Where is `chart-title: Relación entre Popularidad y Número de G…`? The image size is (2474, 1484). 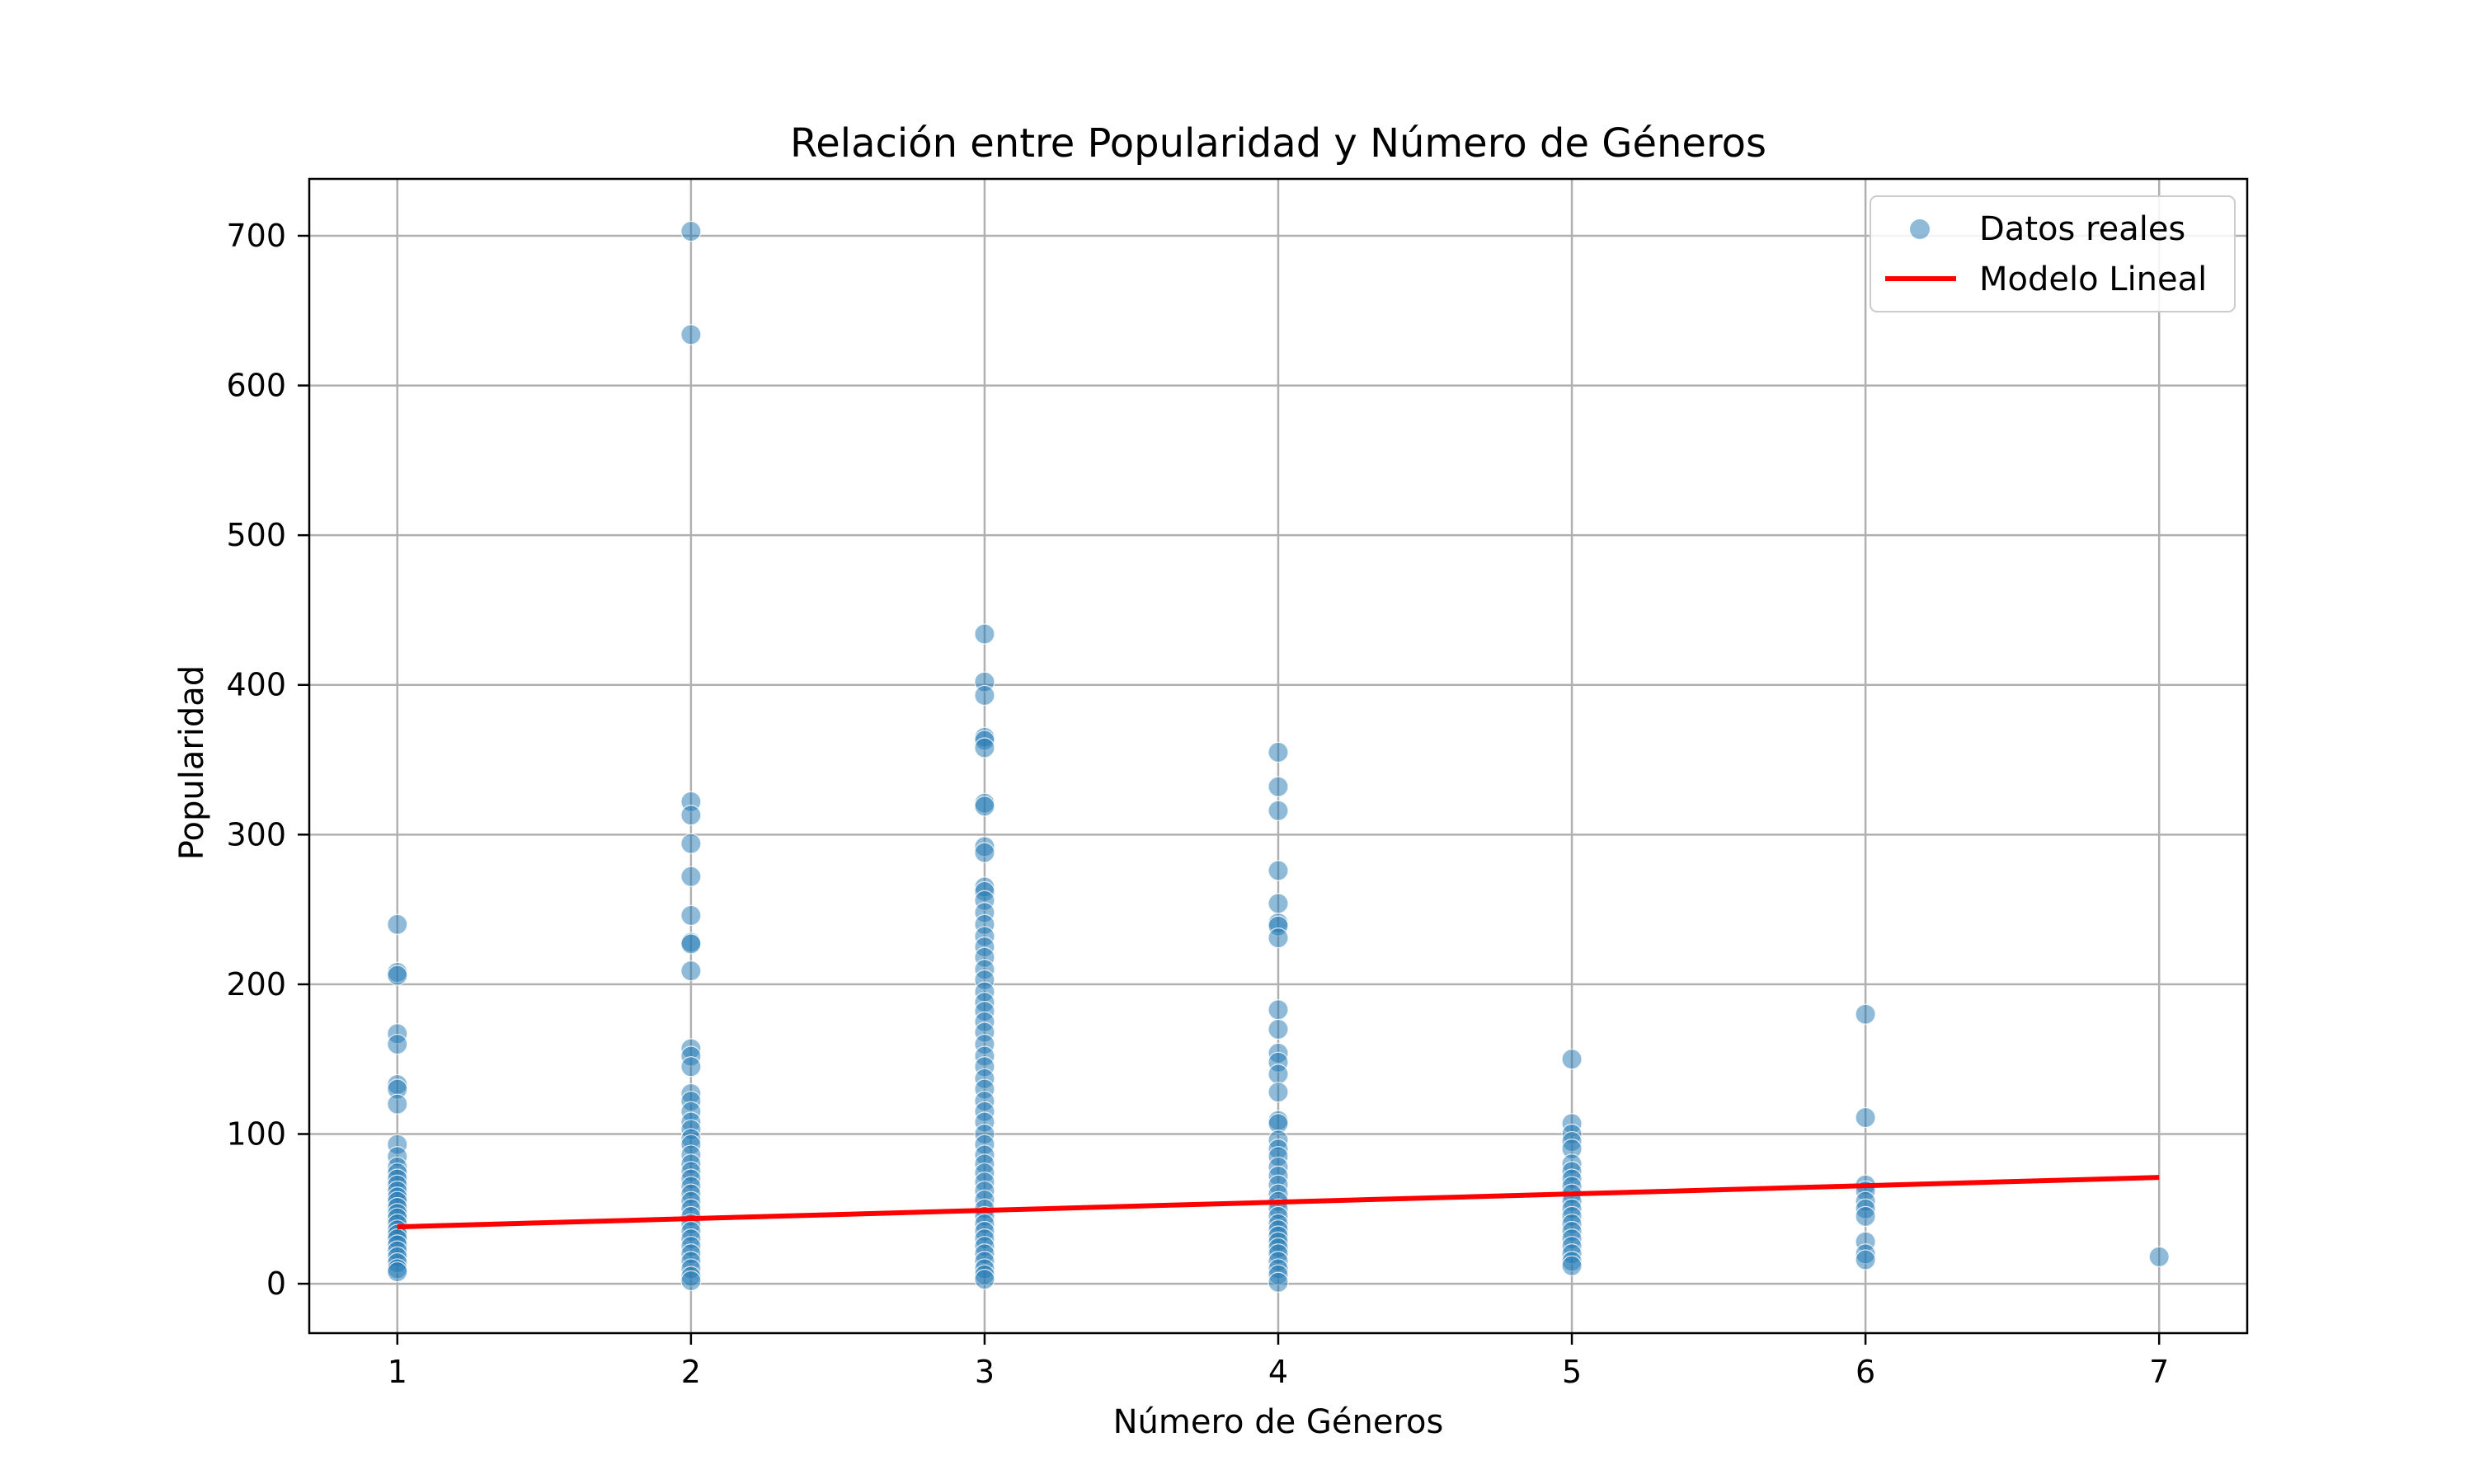
chart-title: Relación entre Popularidad y Número de G… is located at coordinates (1278, 143).